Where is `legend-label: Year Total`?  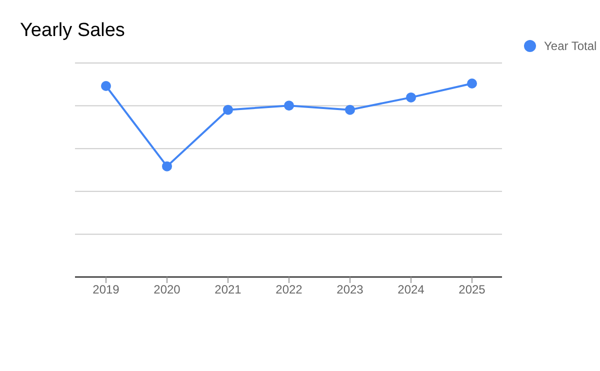
legend-label: Year Total is located at coordinates (570, 46).